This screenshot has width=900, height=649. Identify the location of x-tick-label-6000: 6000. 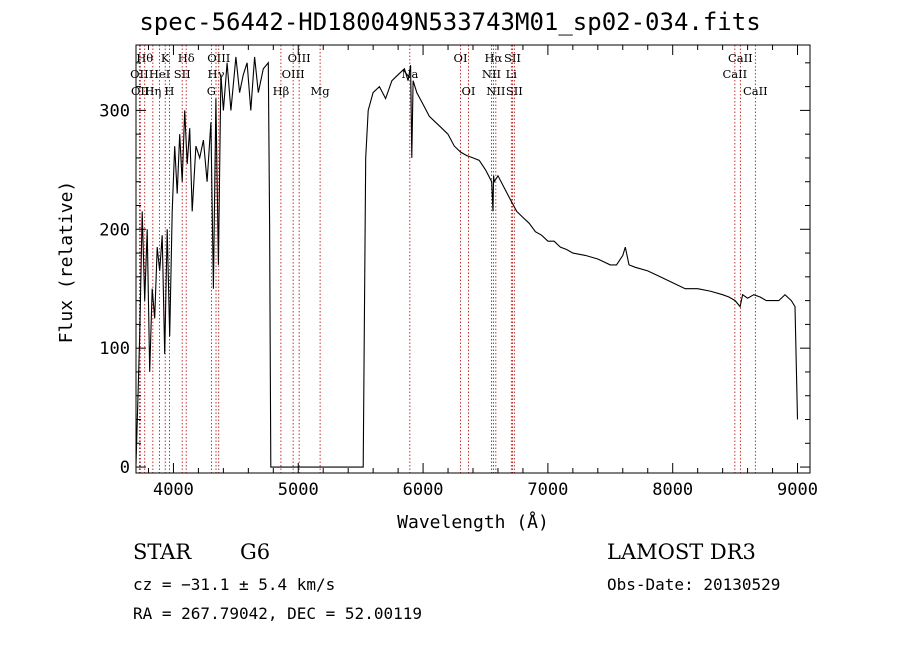
(423, 490).